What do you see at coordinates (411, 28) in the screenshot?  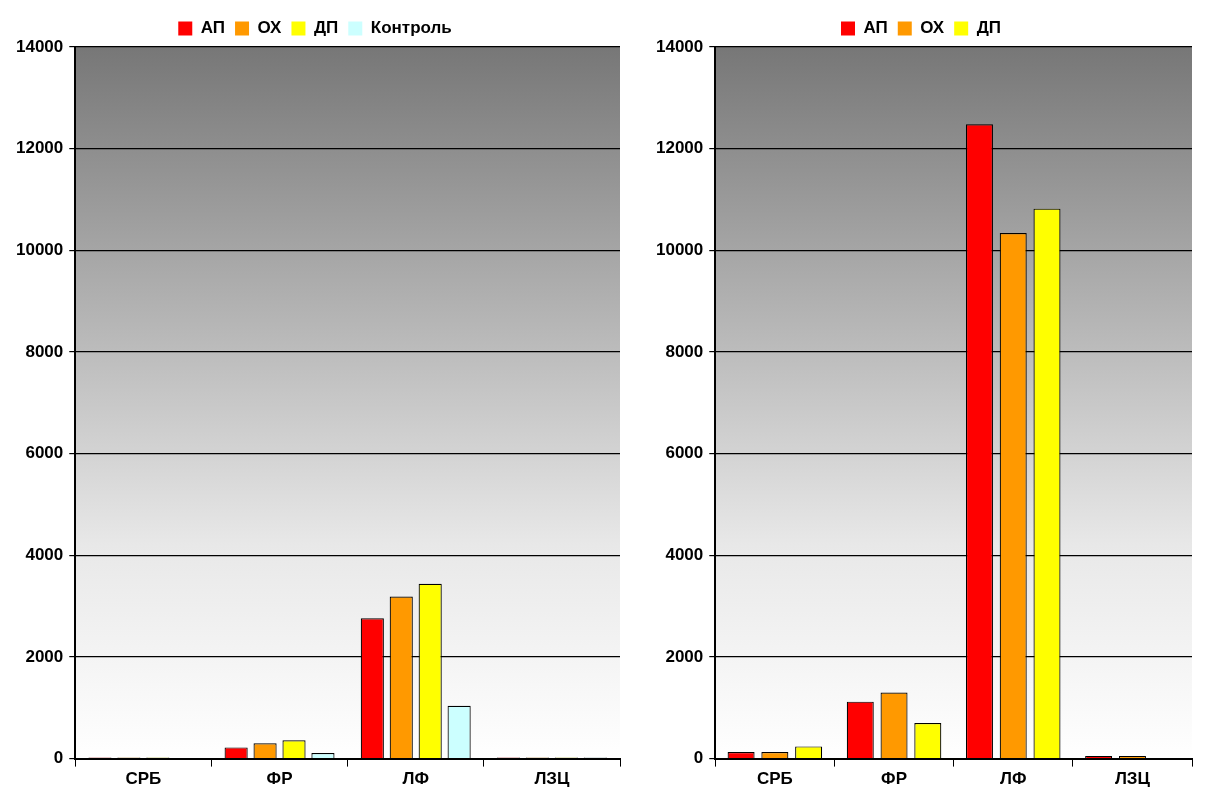 I see `legend-label: Контроль` at bounding box center [411, 28].